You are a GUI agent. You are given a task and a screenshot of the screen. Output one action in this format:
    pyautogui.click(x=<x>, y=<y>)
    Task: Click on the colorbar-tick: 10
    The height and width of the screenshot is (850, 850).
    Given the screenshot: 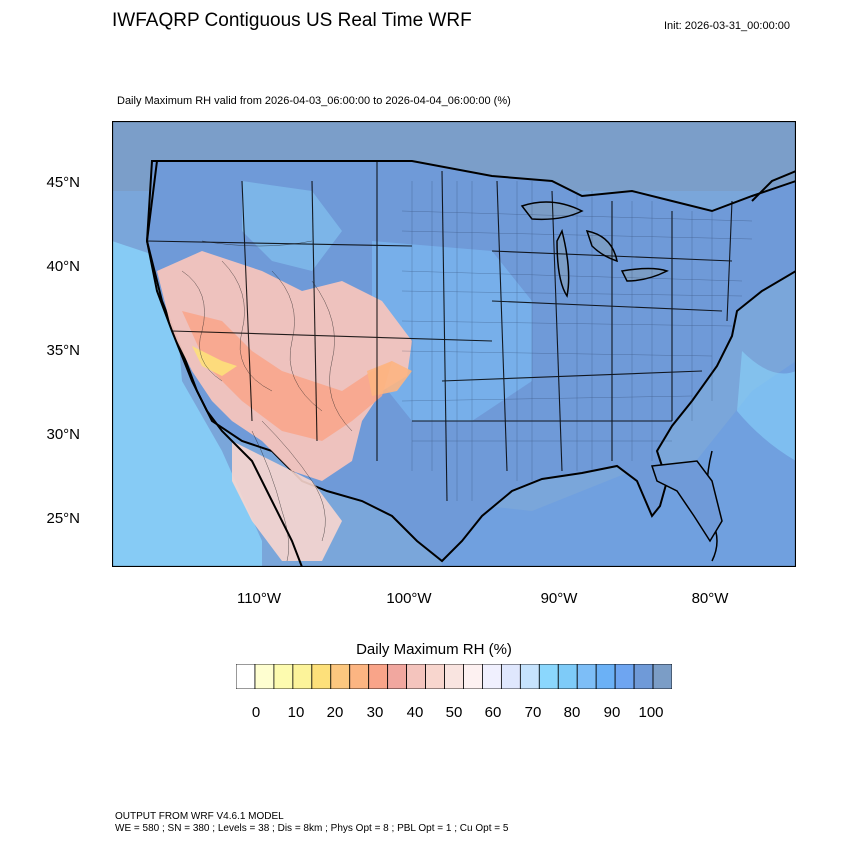 What is the action you would take?
    pyautogui.click(x=296, y=712)
    